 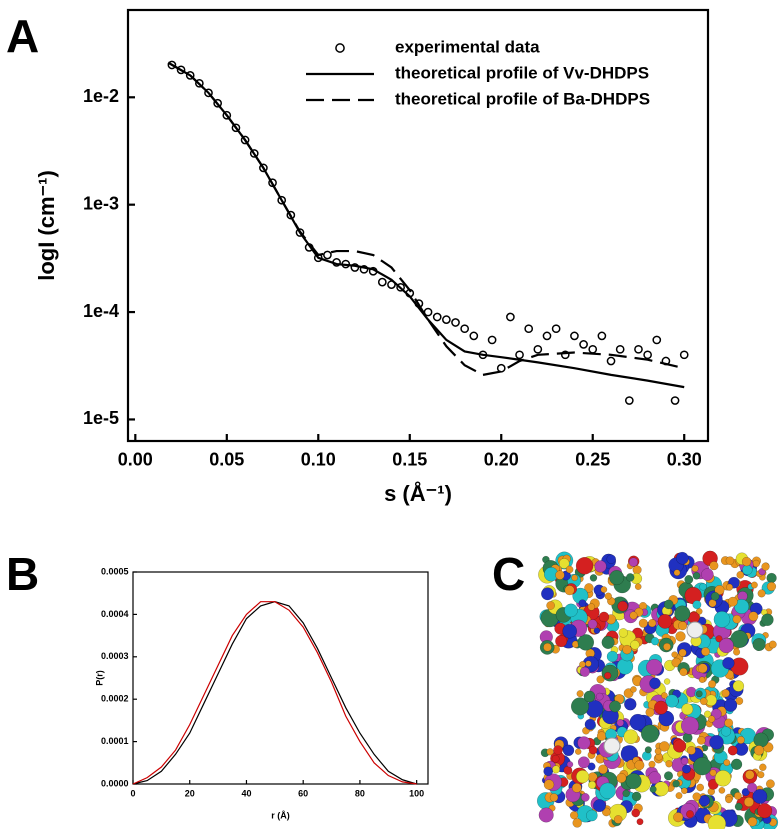 I want to click on panel-label: B, so click(x=22, y=574).